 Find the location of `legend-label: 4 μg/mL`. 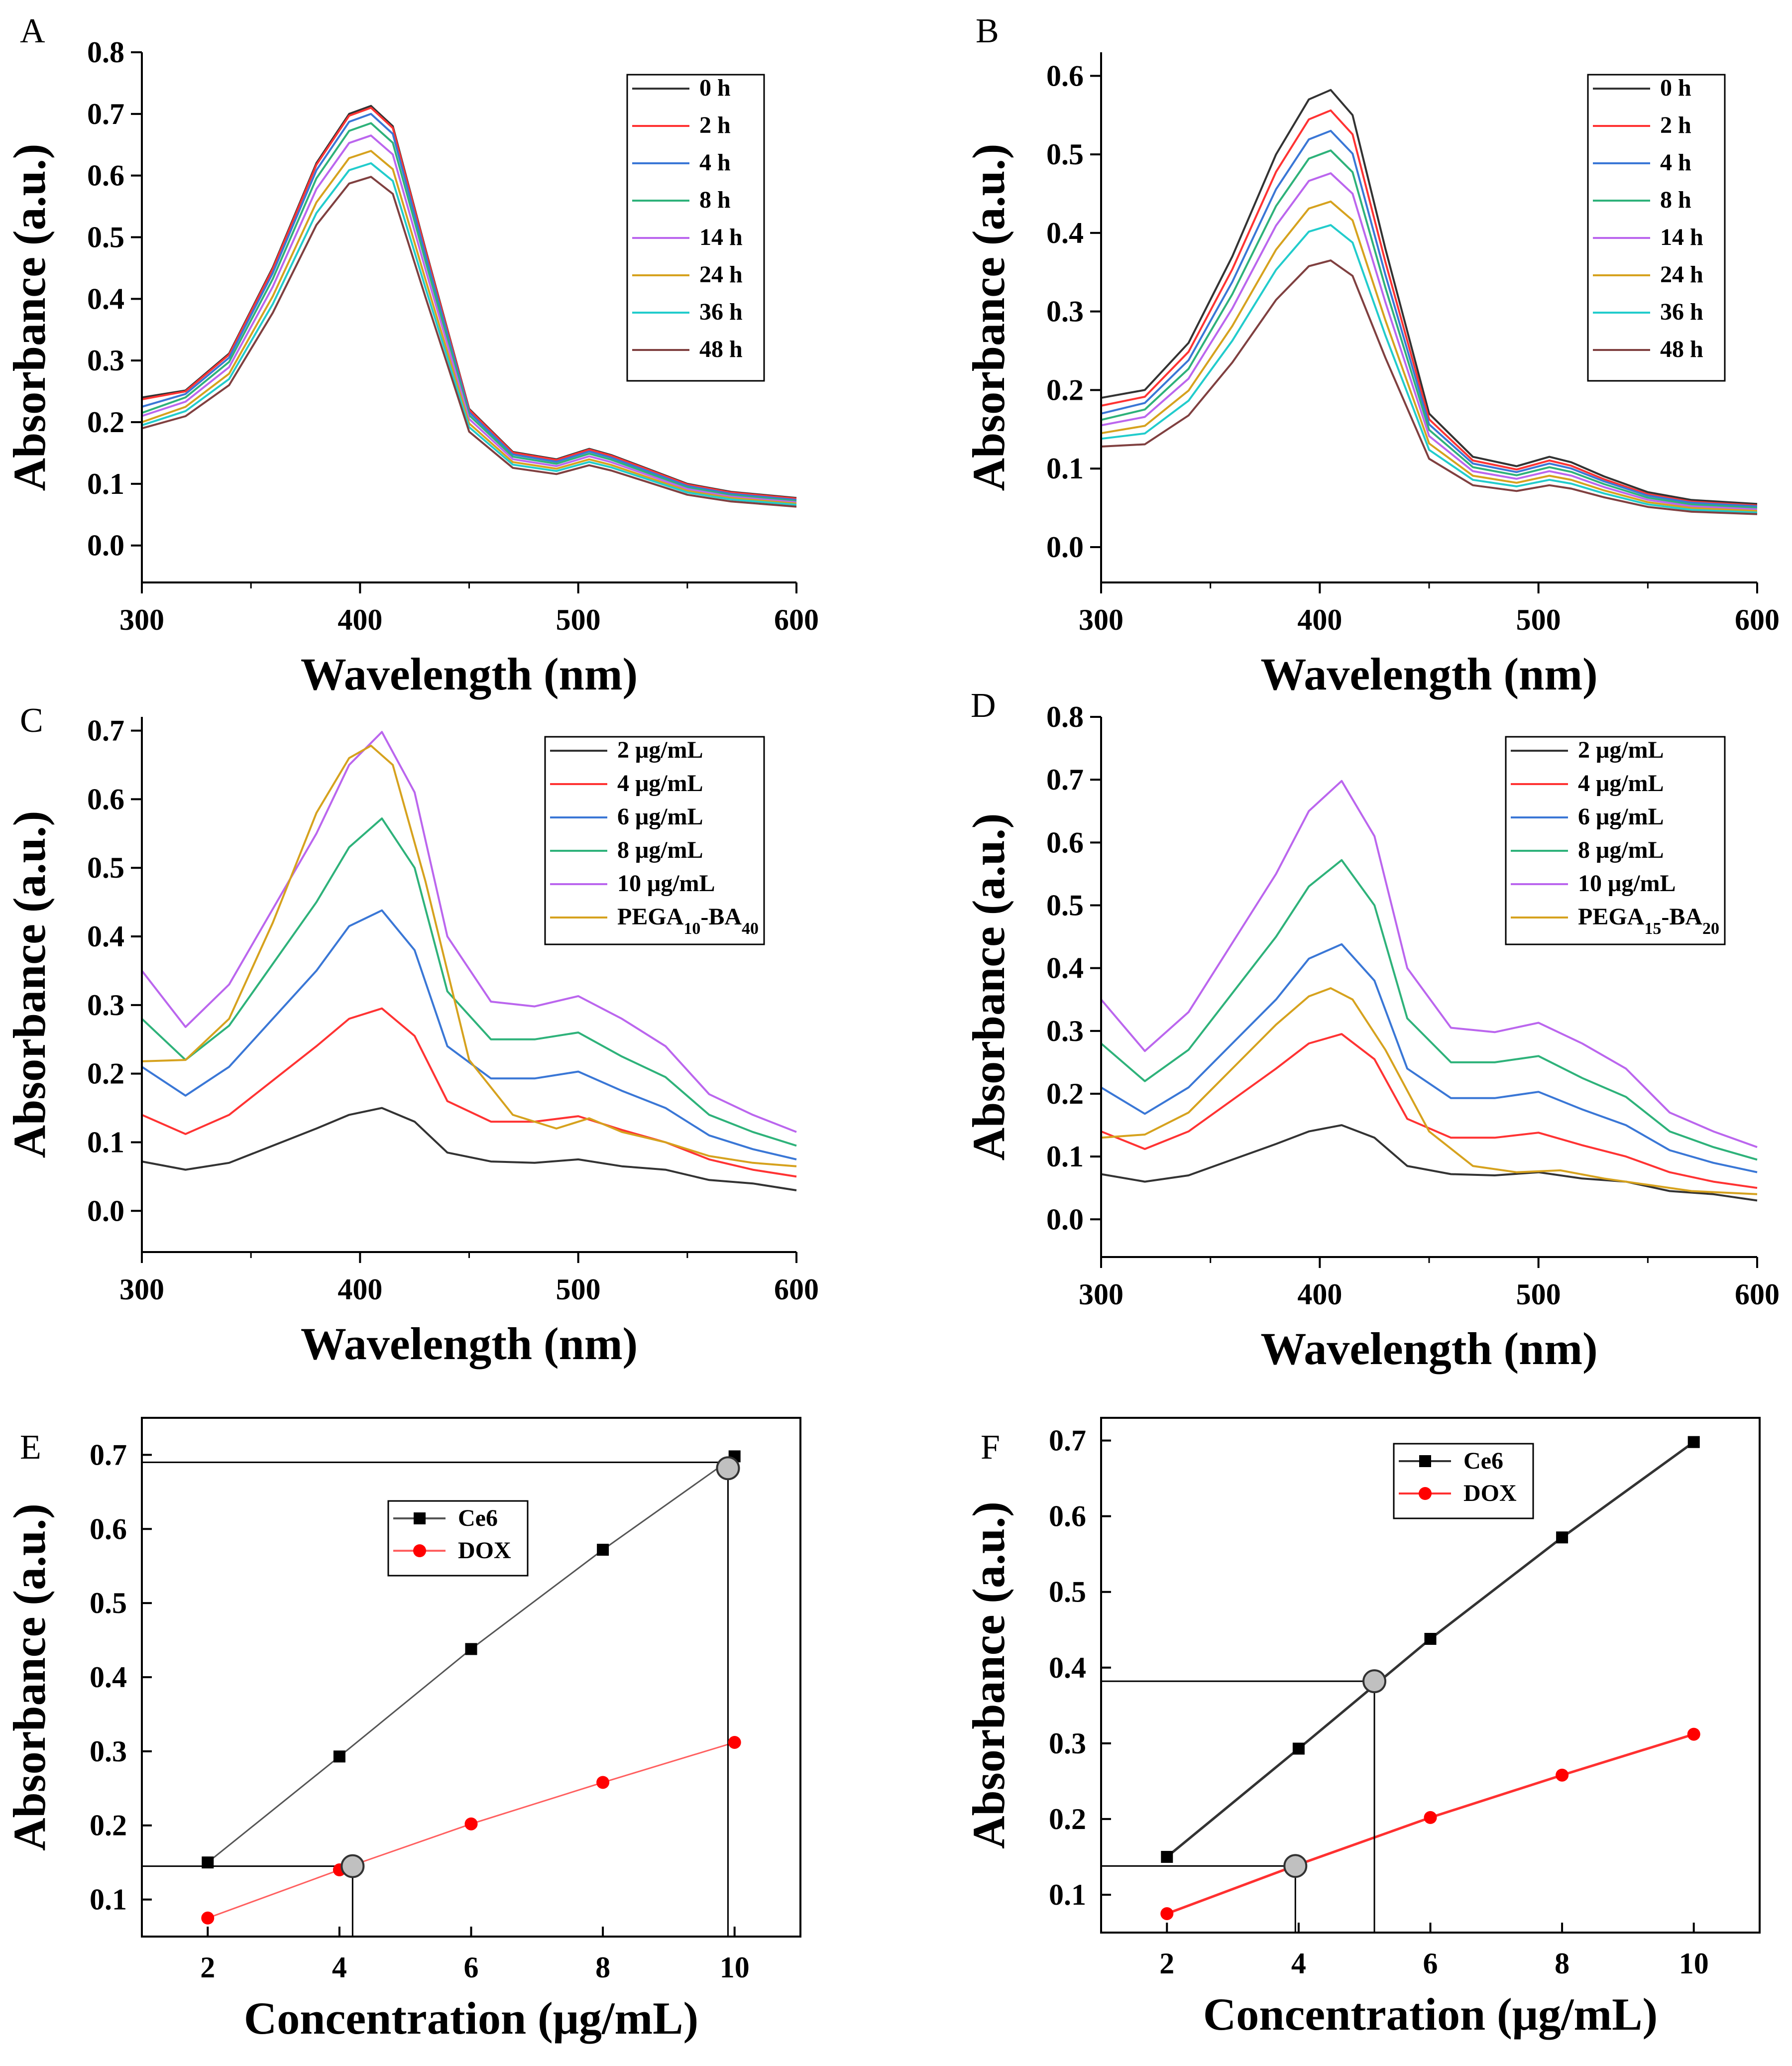

legend-label: 4 μg/mL is located at coordinates (1621, 783).